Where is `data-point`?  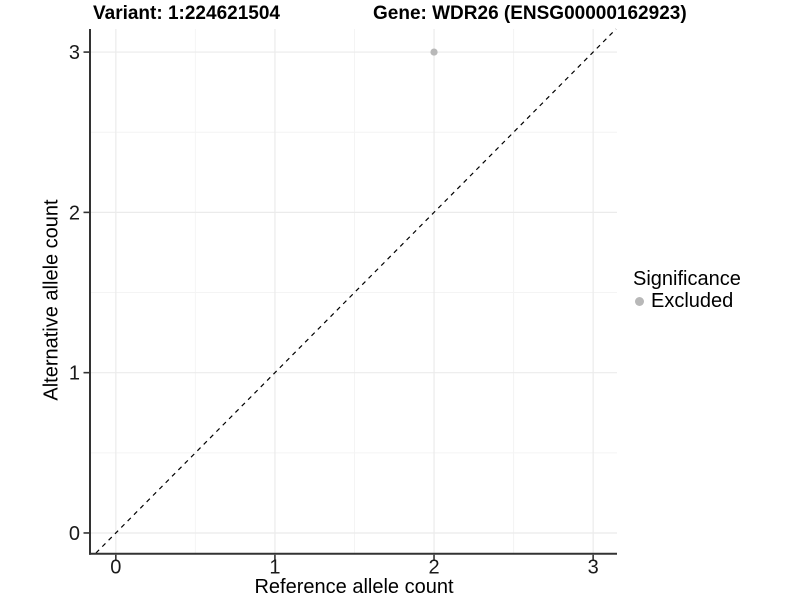
data-point is located at coordinates (434, 52).